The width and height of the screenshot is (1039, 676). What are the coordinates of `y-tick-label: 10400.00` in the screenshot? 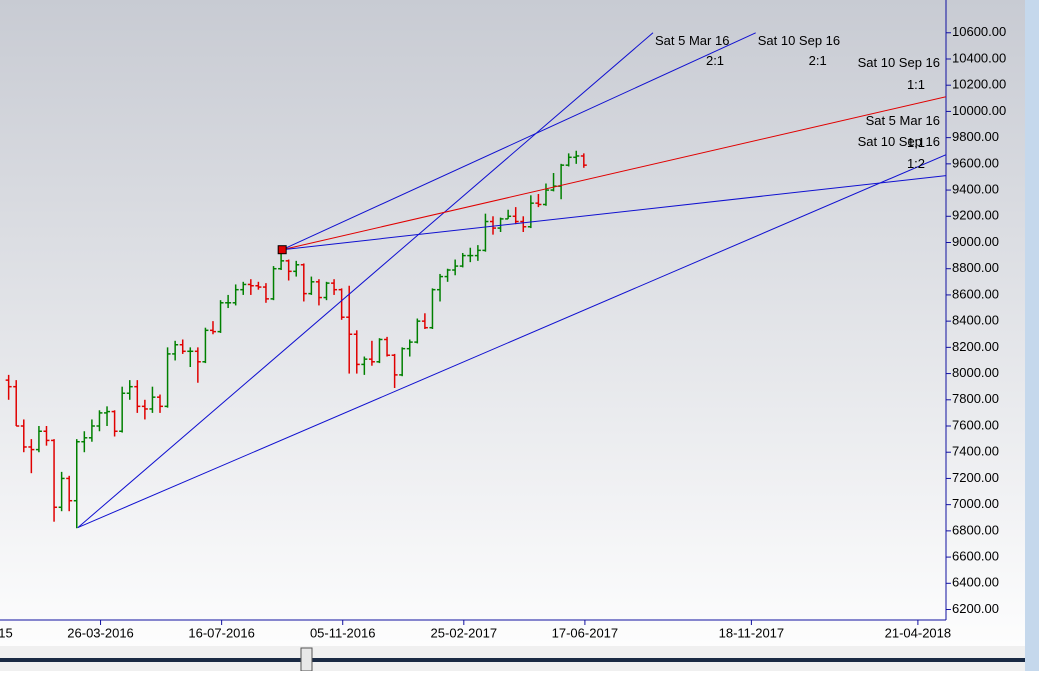 It's located at (979, 57).